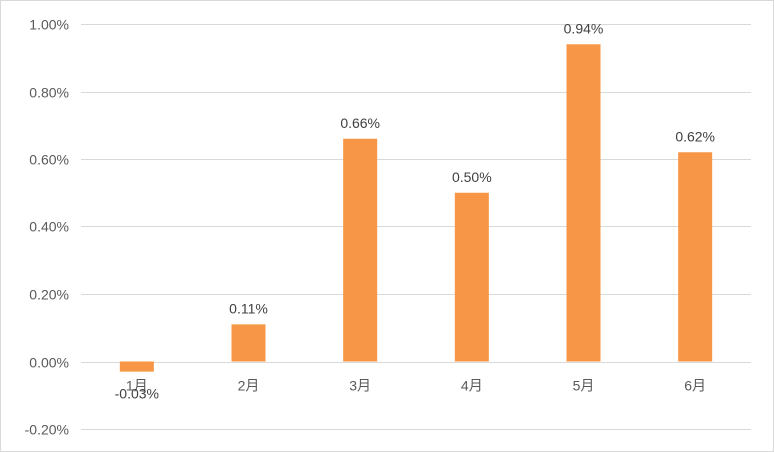  Describe the element at coordinates (249, 386) in the screenshot. I see `x-tick-label: 2月` at that location.